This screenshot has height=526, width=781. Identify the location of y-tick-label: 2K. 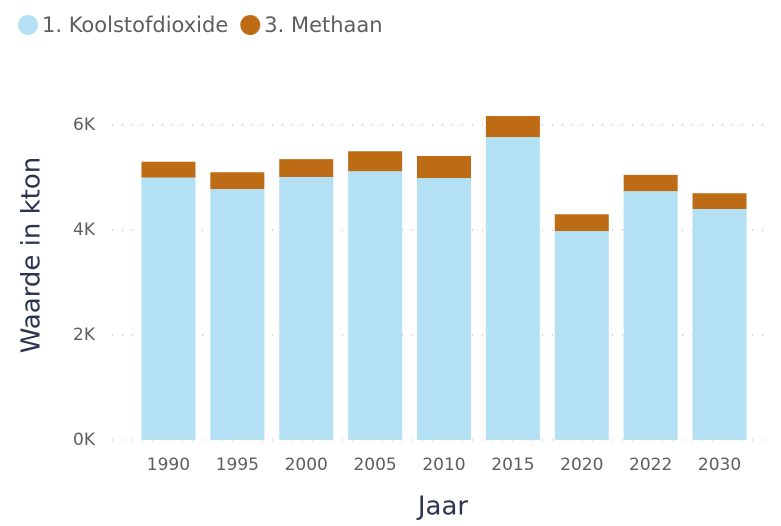
(84, 335).